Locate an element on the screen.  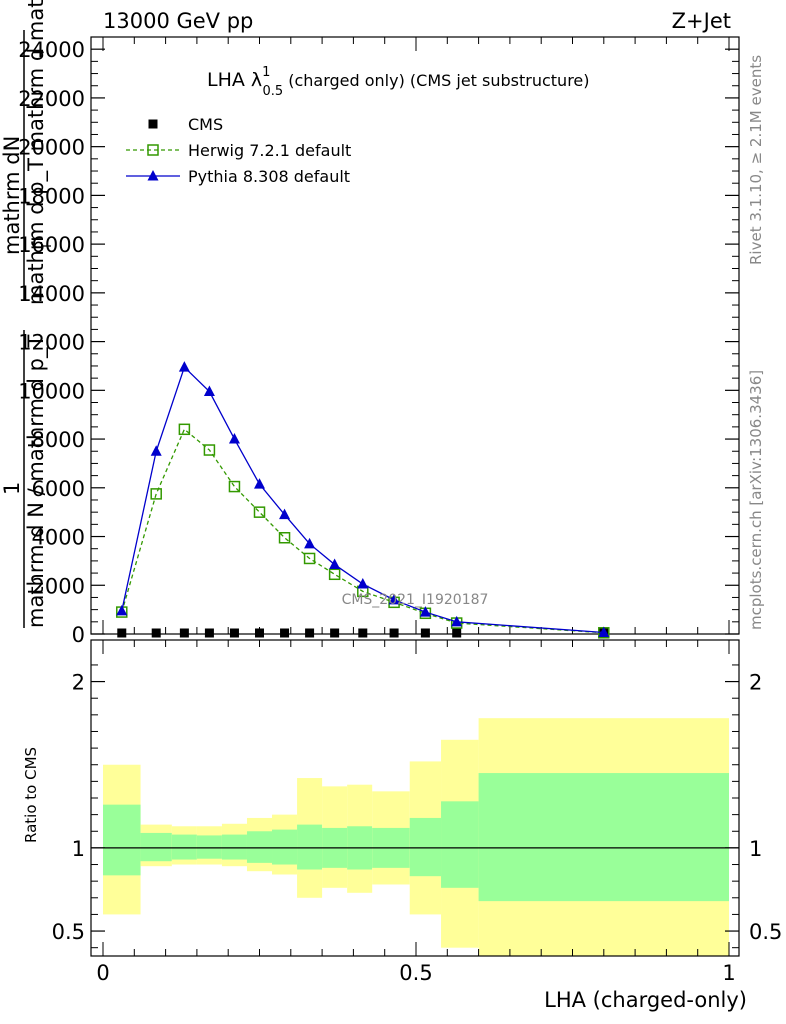
legend-label-2: Pythia 8.308 default is located at coordinates (269, 176).